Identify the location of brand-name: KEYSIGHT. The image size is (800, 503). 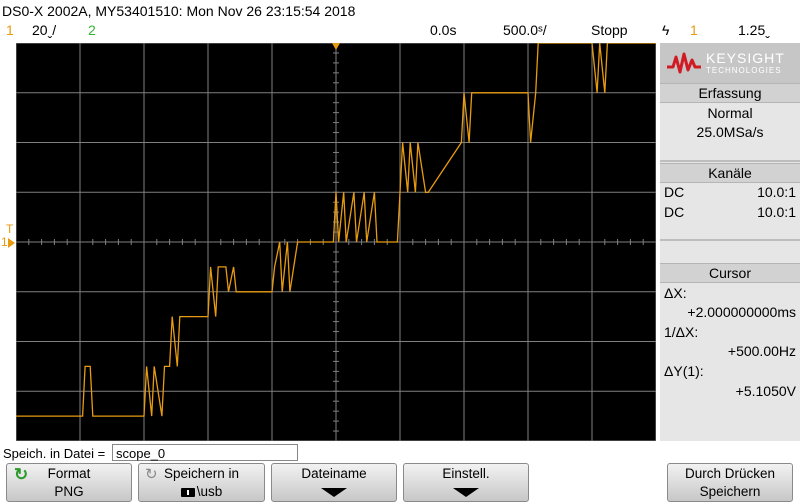
(745, 58).